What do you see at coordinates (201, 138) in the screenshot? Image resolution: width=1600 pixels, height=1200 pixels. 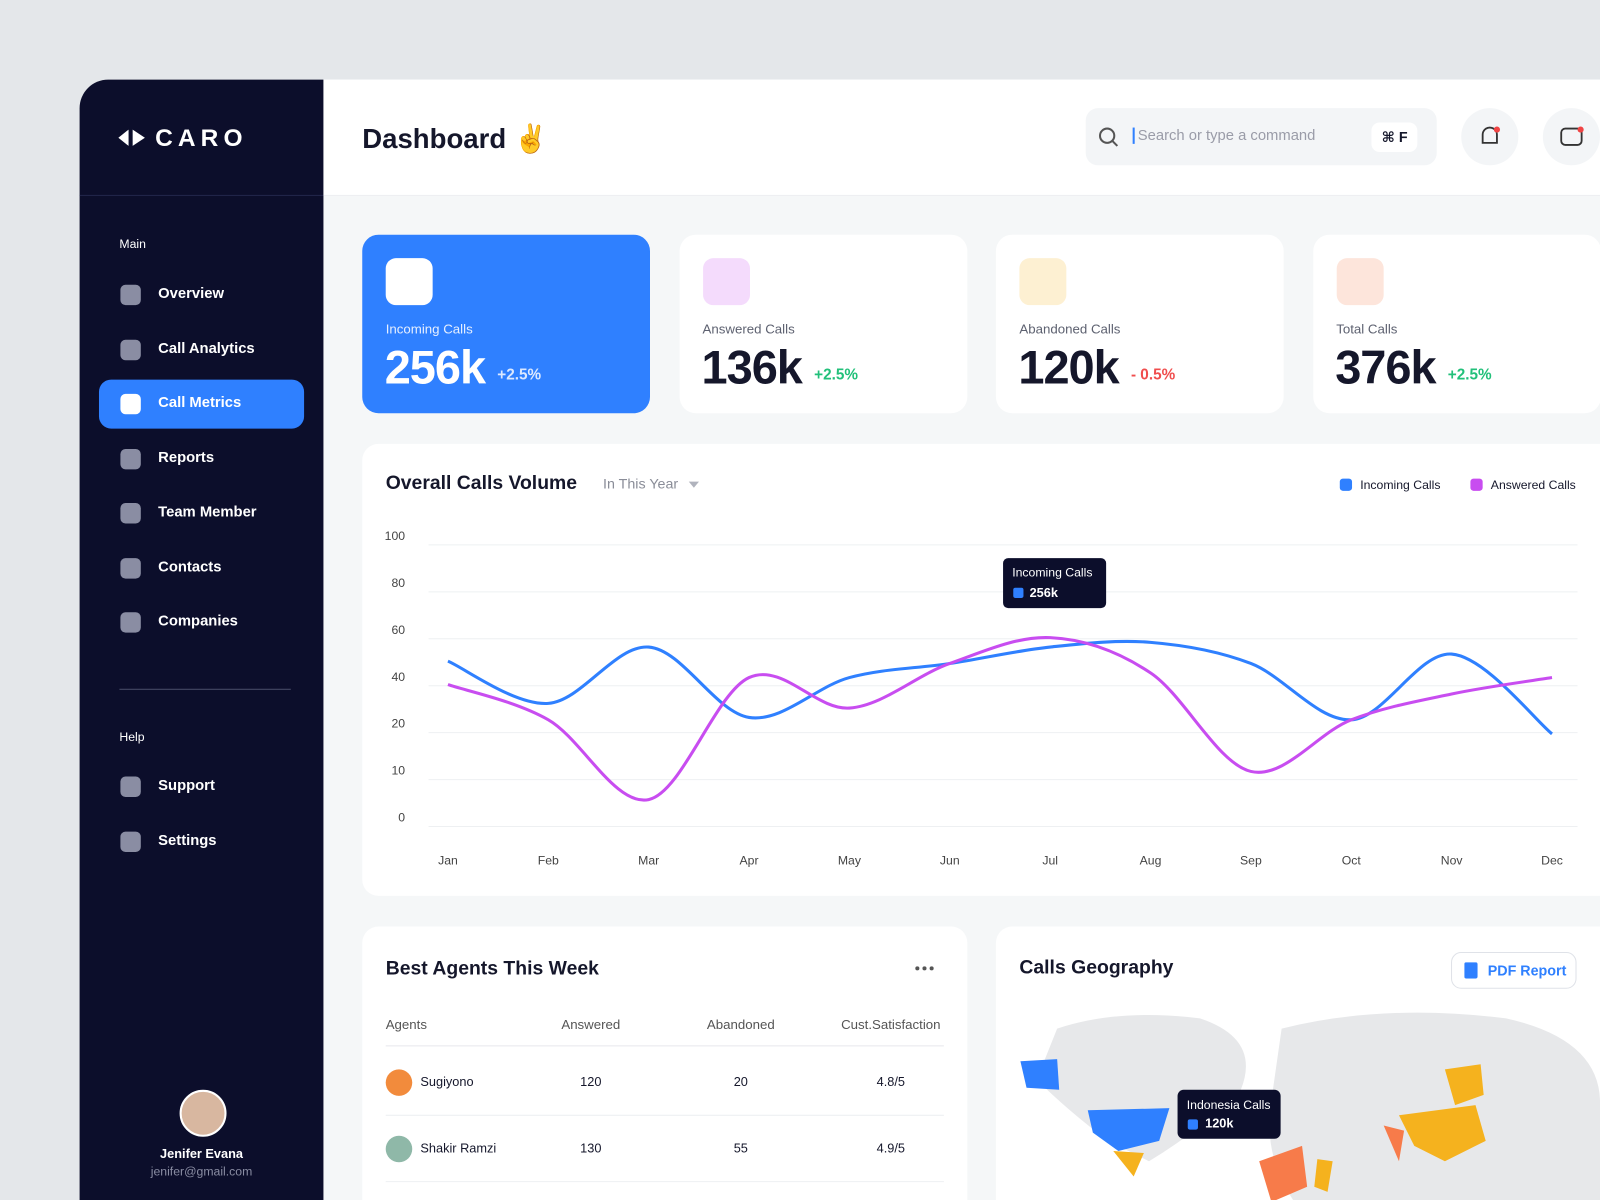 I see `brand: CARO` at bounding box center [201, 138].